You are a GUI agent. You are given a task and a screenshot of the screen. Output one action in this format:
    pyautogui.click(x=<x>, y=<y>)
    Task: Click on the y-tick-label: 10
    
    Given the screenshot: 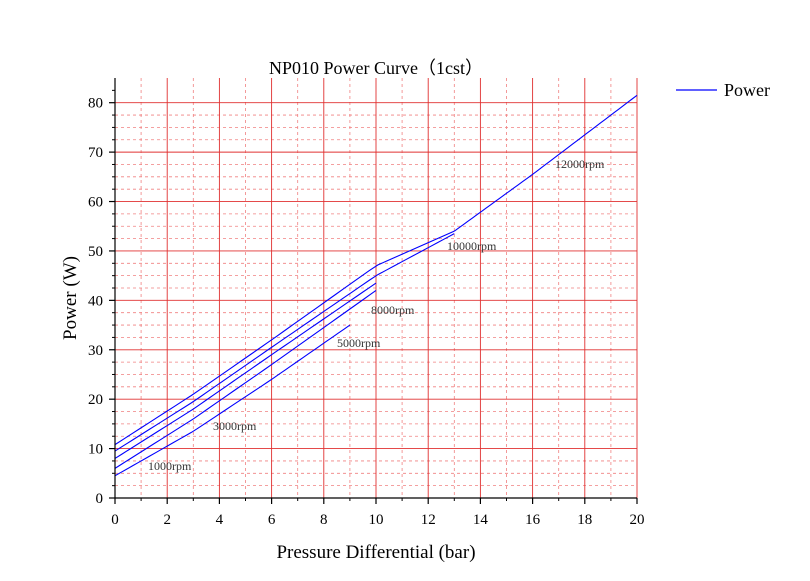 What is the action you would take?
    pyautogui.click(x=95, y=450)
    